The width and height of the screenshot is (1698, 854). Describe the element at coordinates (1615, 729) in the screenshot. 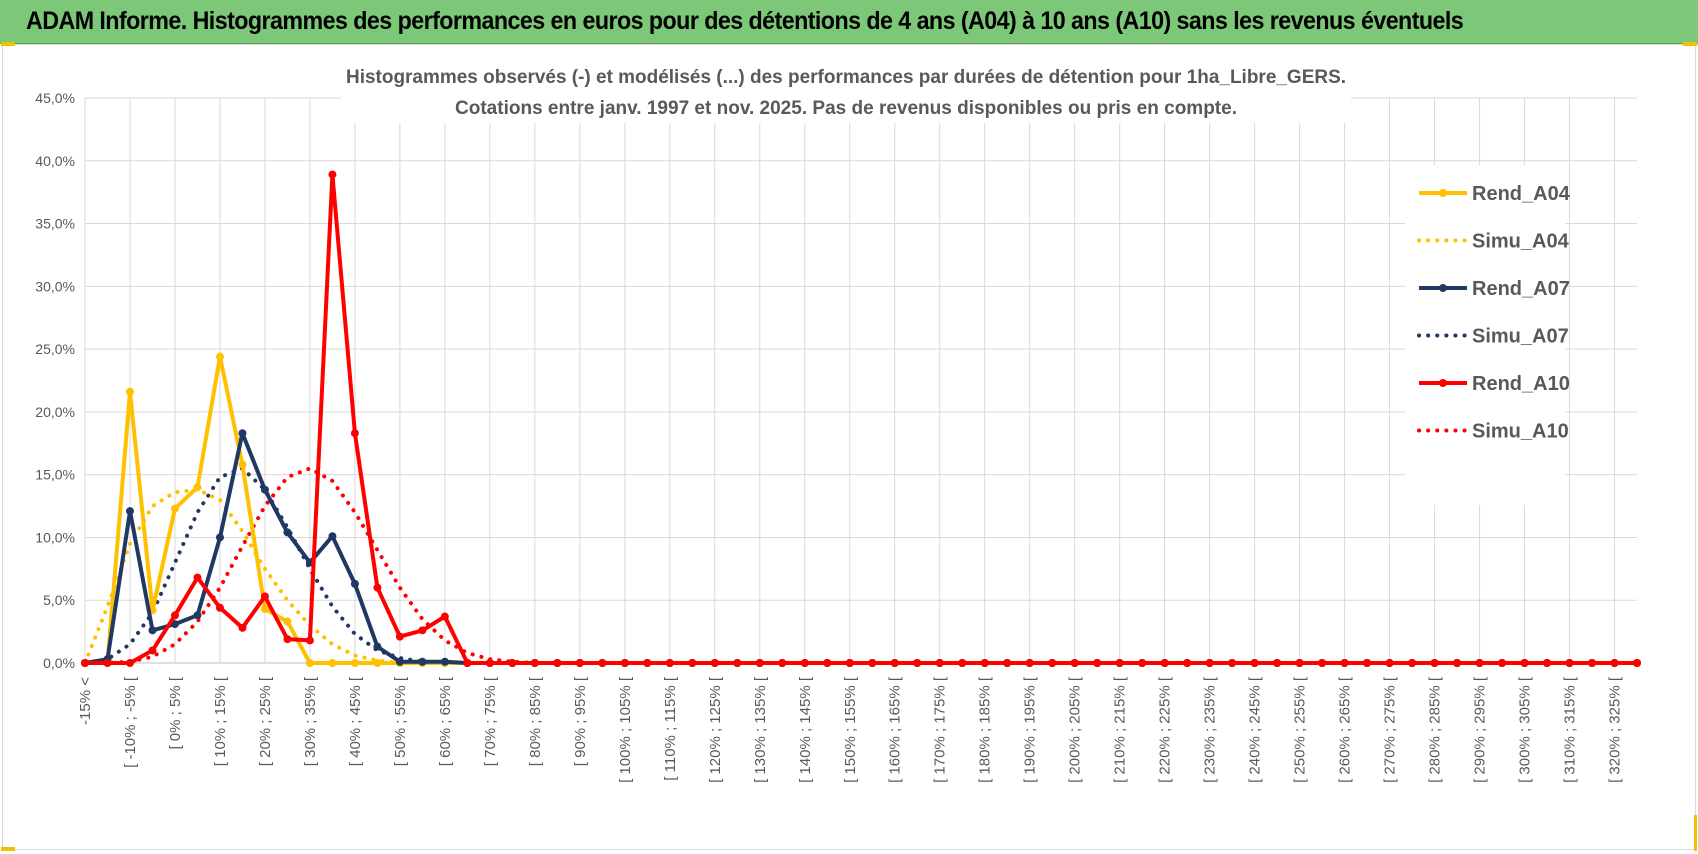

I see `x-tick-label: [ 320% ; 325% [` at that location.